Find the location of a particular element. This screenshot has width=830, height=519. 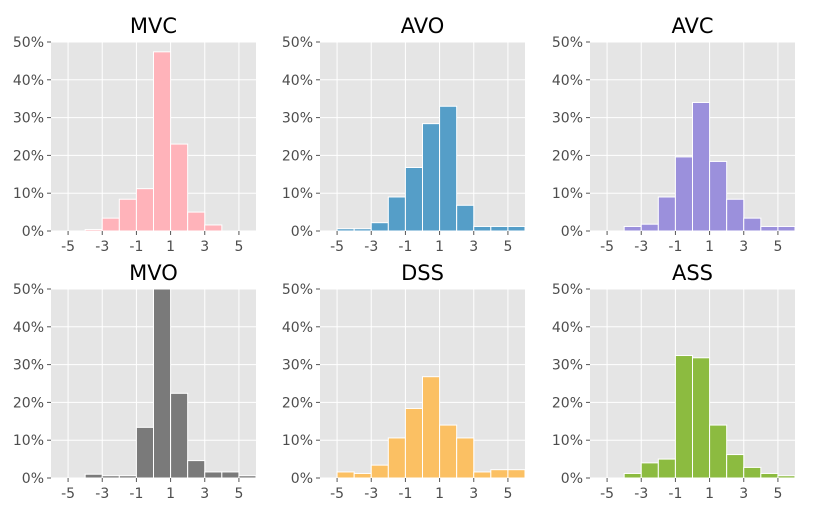

panel-avo: 0% 10% 20% 30% 40% 50% -5 -3 -1 1 3 5 AVO is located at coordinates (404, 134).